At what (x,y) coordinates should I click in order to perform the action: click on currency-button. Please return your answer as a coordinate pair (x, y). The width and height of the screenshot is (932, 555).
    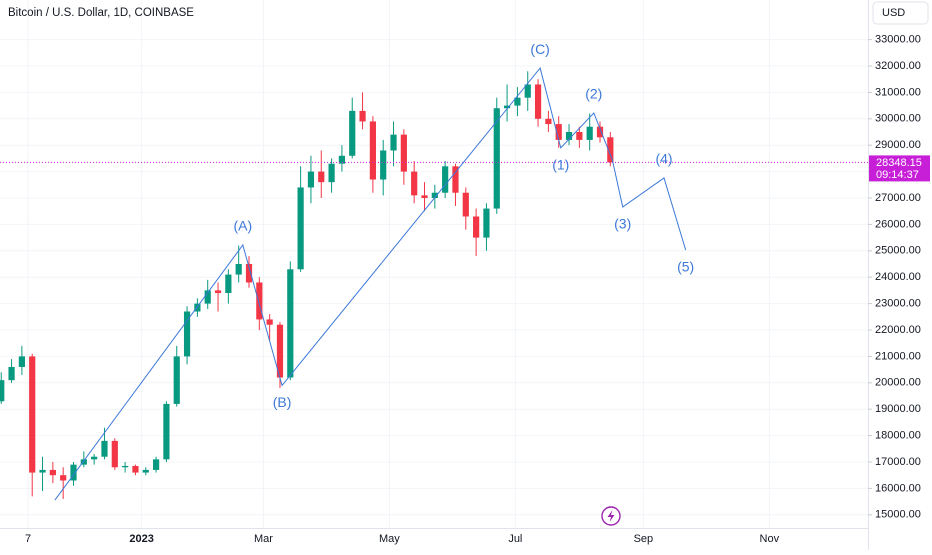
    Looking at the image, I should click on (900, 13).